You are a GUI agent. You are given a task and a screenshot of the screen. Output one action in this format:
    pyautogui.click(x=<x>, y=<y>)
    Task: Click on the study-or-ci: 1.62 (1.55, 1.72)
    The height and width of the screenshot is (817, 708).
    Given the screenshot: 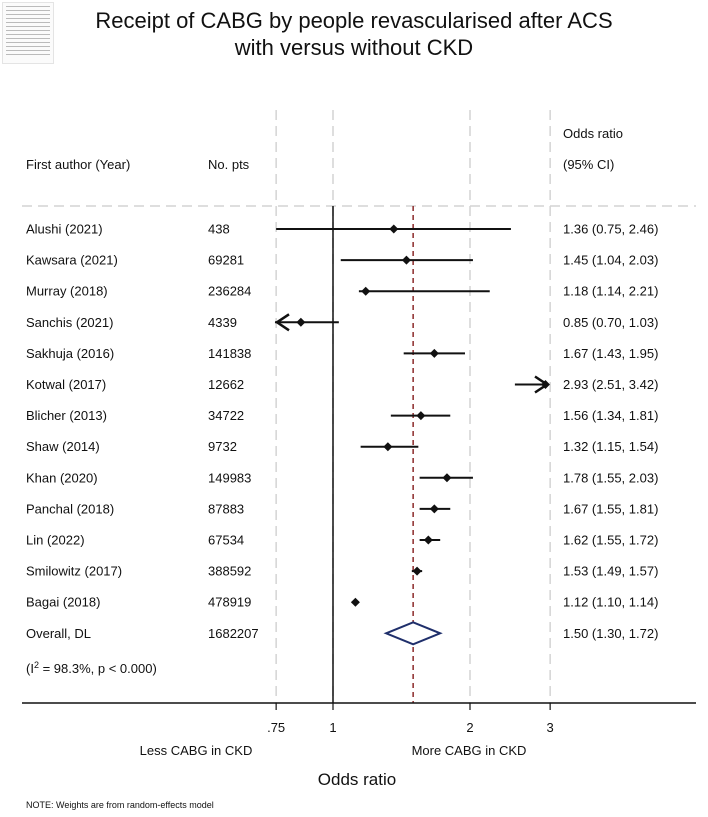 What is the action you would take?
    pyautogui.click(x=610, y=540)
    